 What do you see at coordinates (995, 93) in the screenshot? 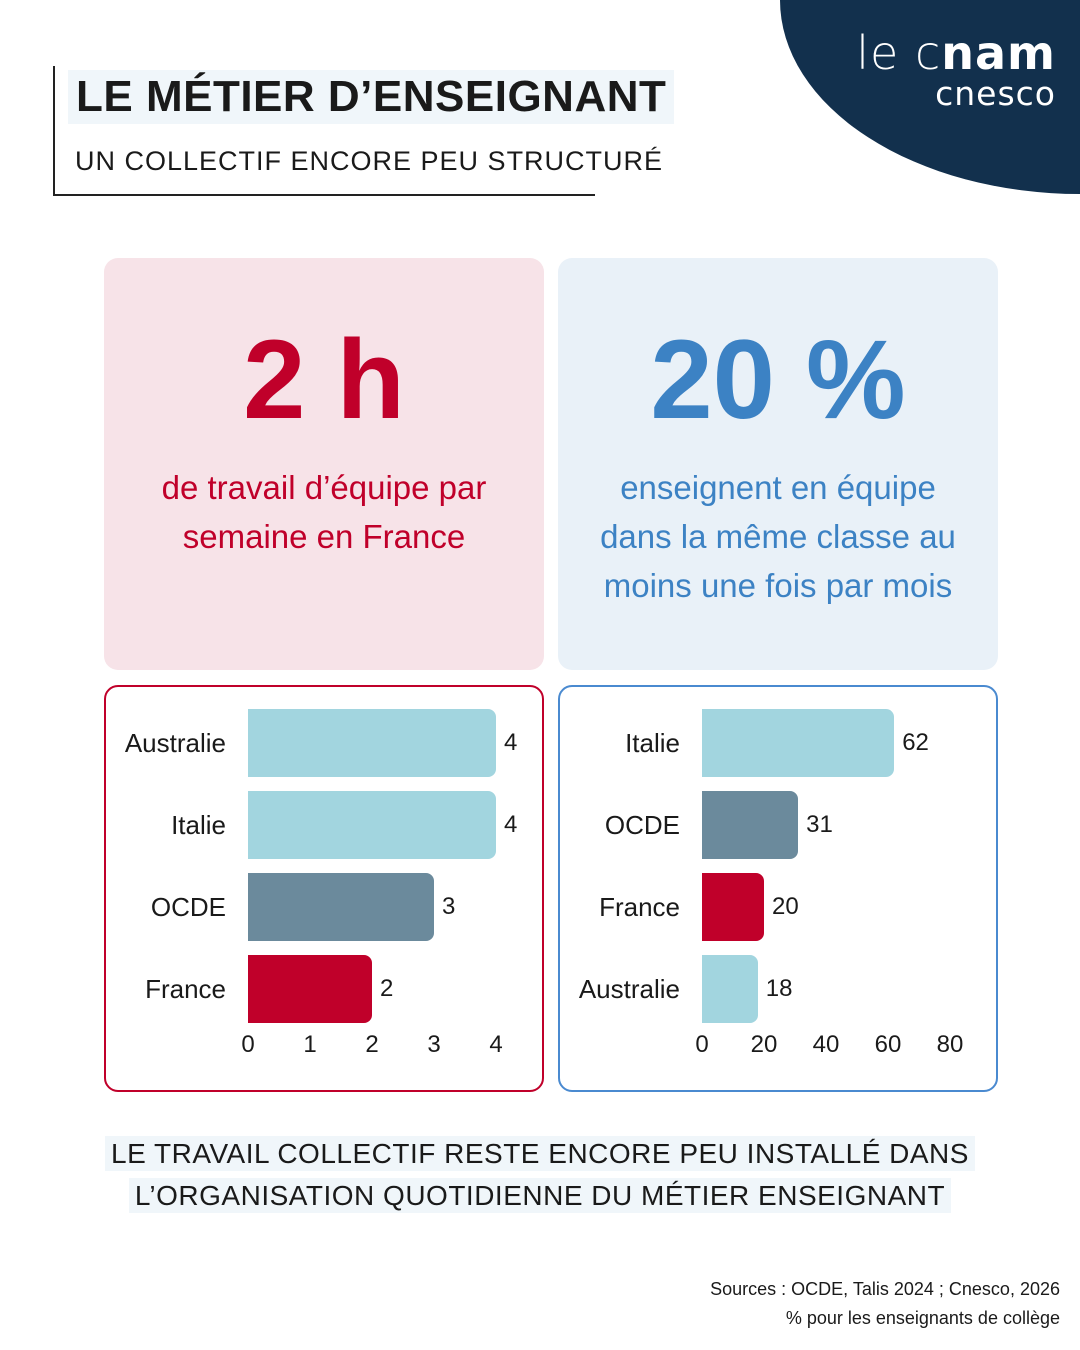
I see `logo-cnesco: cnesco` at bounding box center [995, 93].